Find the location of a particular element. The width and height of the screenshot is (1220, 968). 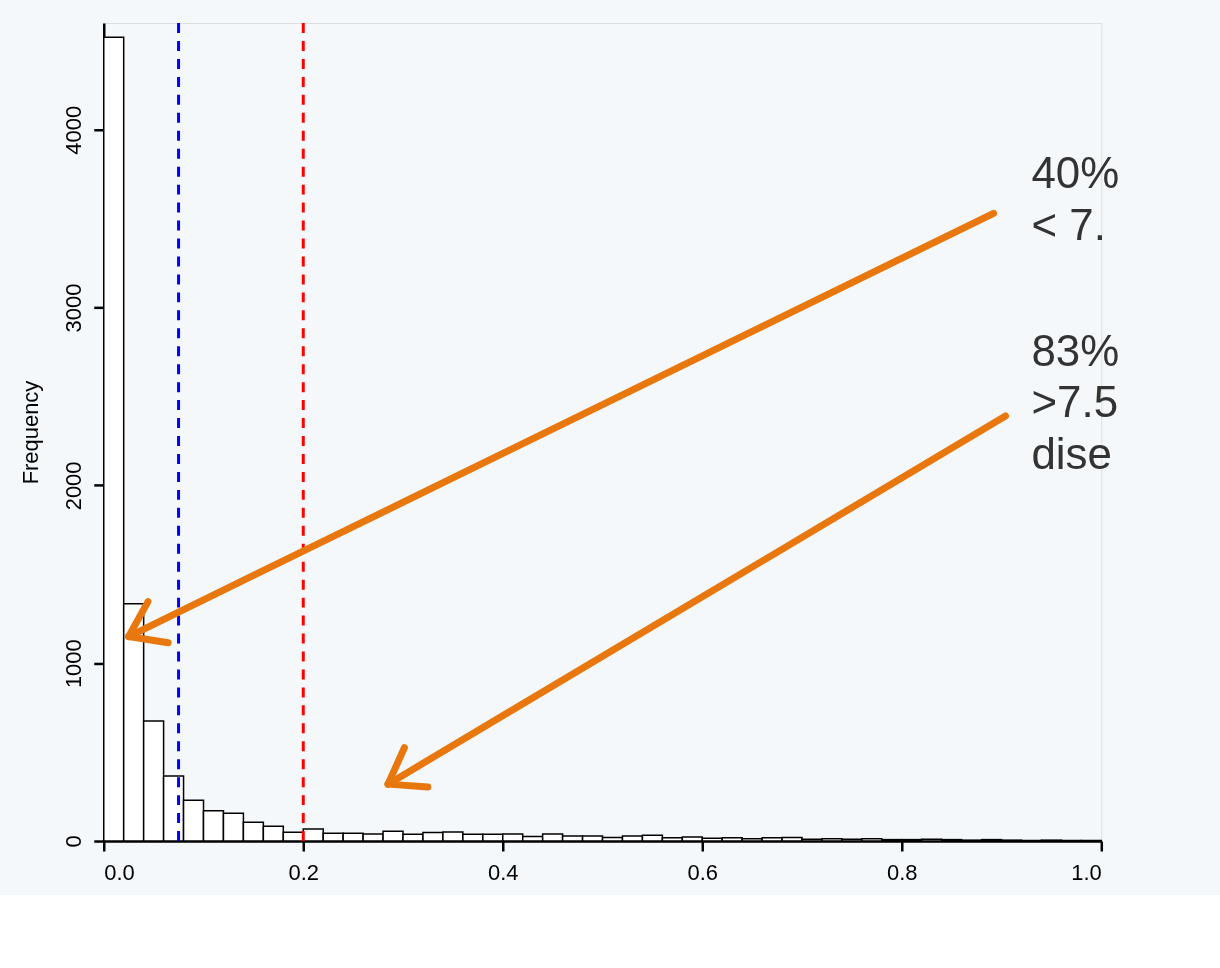

y-tick-label: 3000 is located at coordinates (74, 308).